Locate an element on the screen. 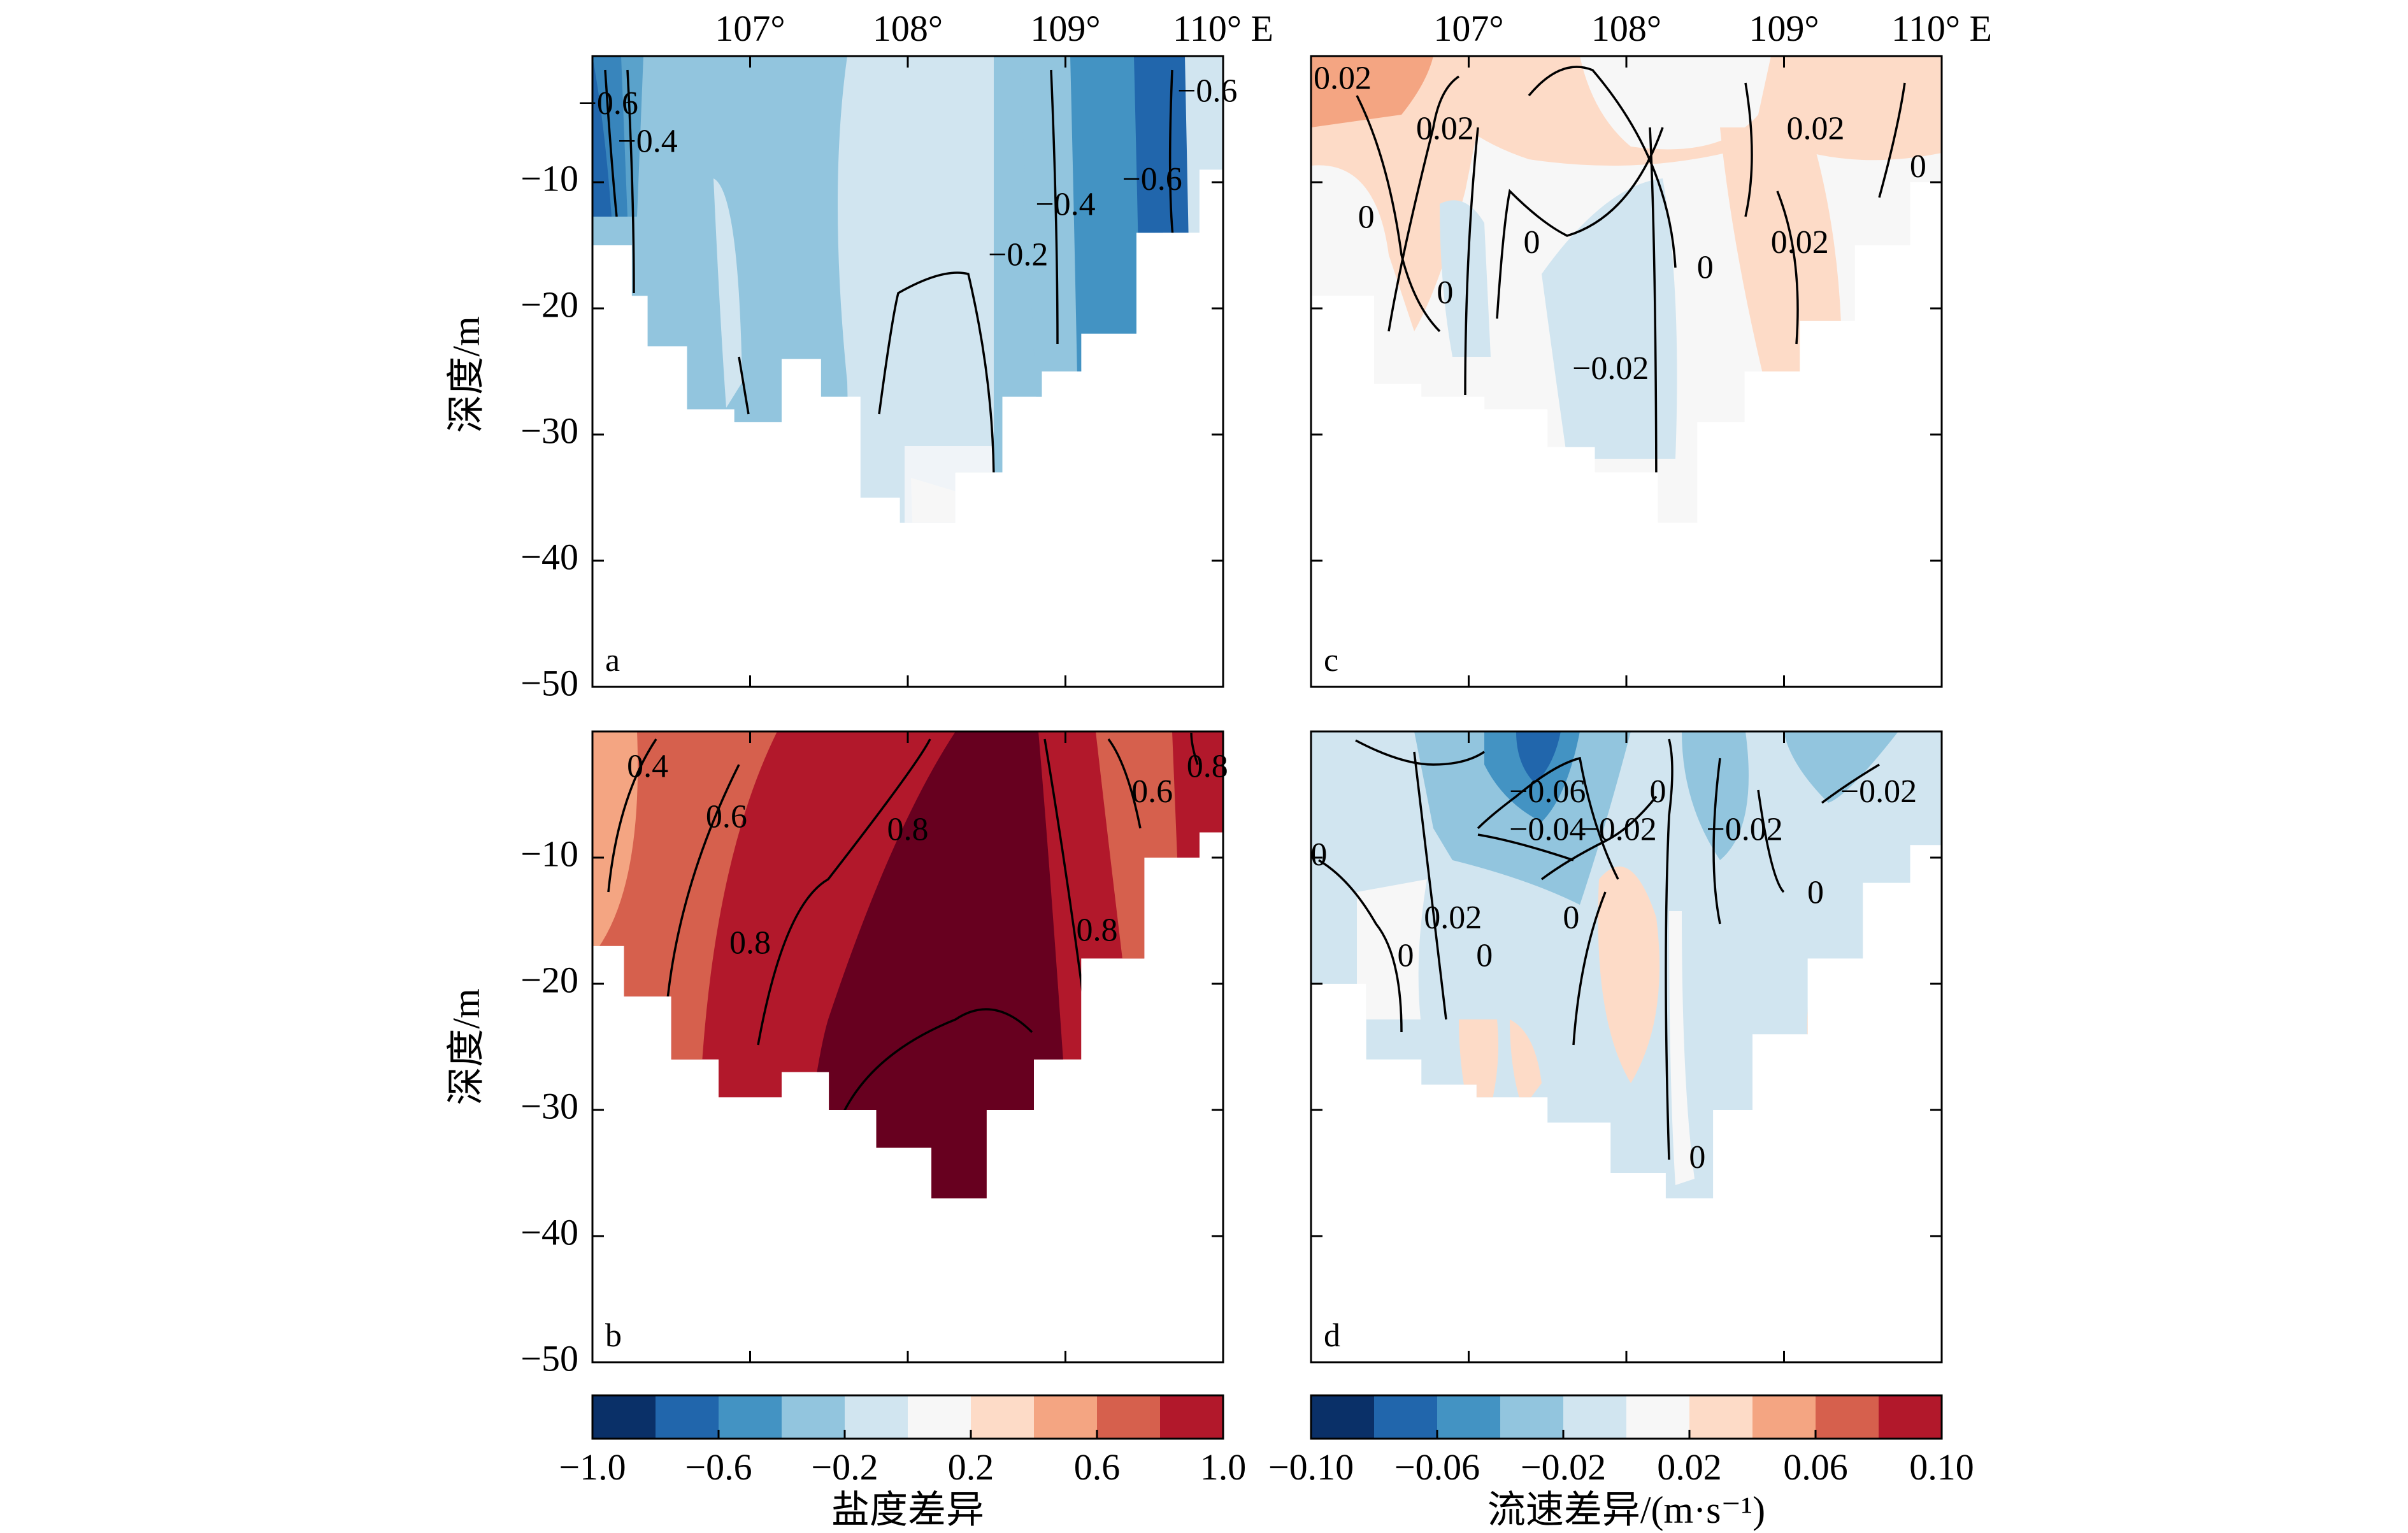  colorbar-tick-label: 0.6 is located at coordinates (1097, 1467).